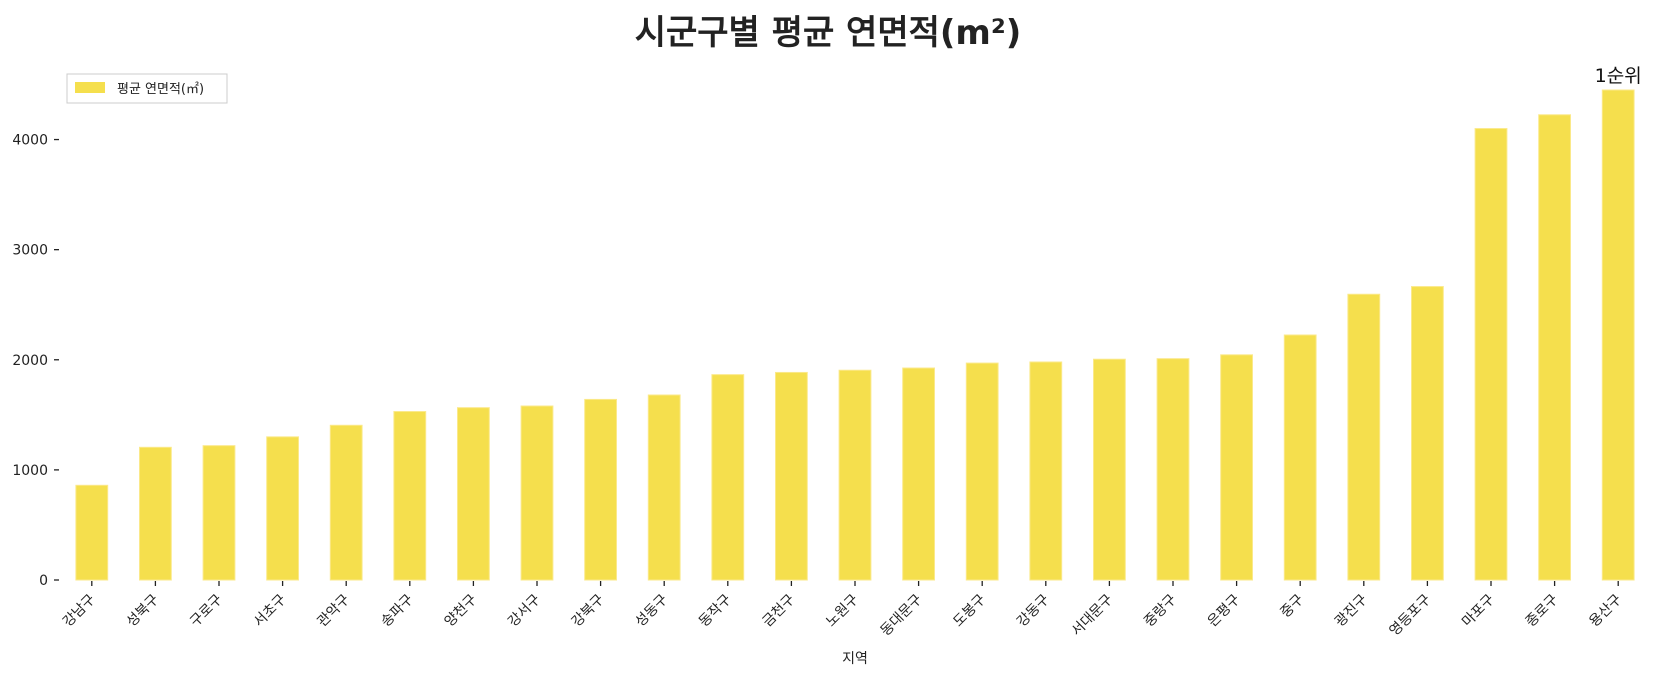  I want to click on x-tick-label: 중랑구, so click(1160, 610).